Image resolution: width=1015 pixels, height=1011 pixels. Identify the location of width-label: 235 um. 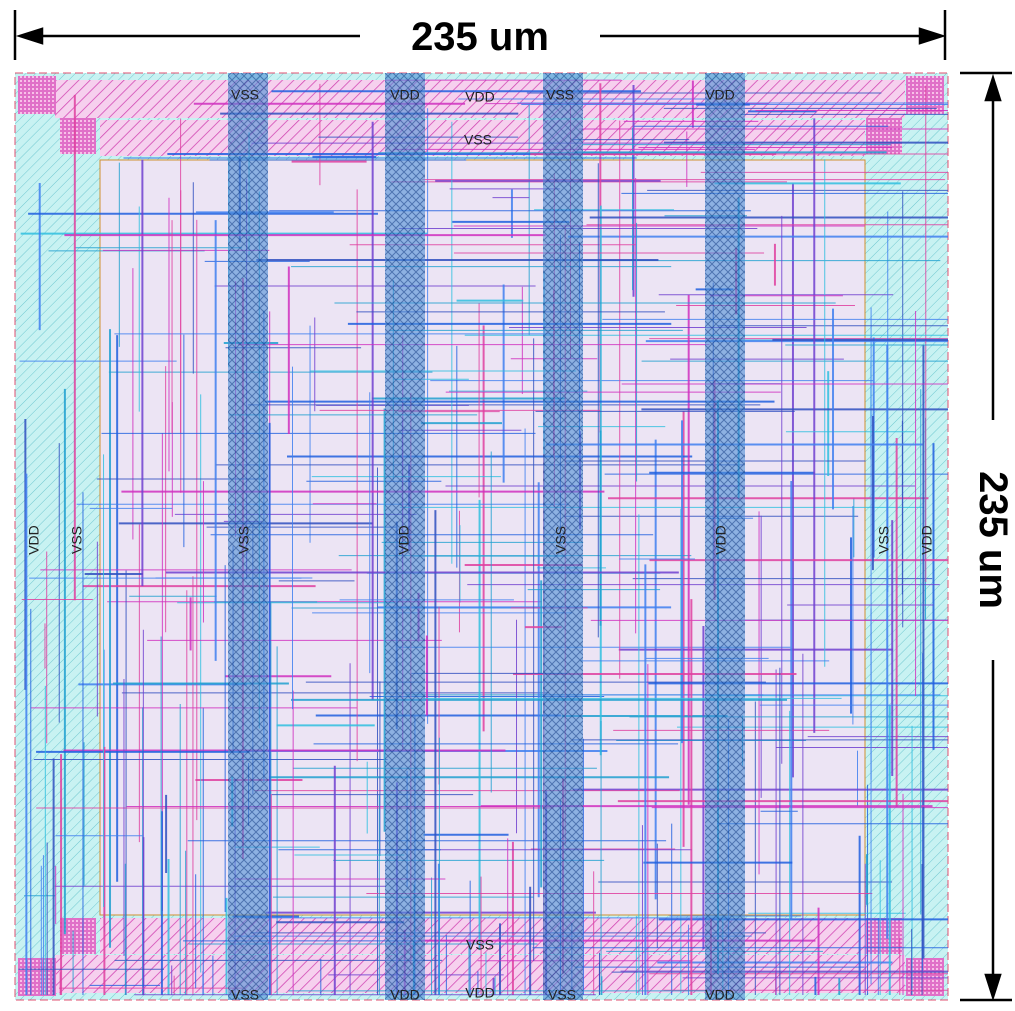
(480, 37).